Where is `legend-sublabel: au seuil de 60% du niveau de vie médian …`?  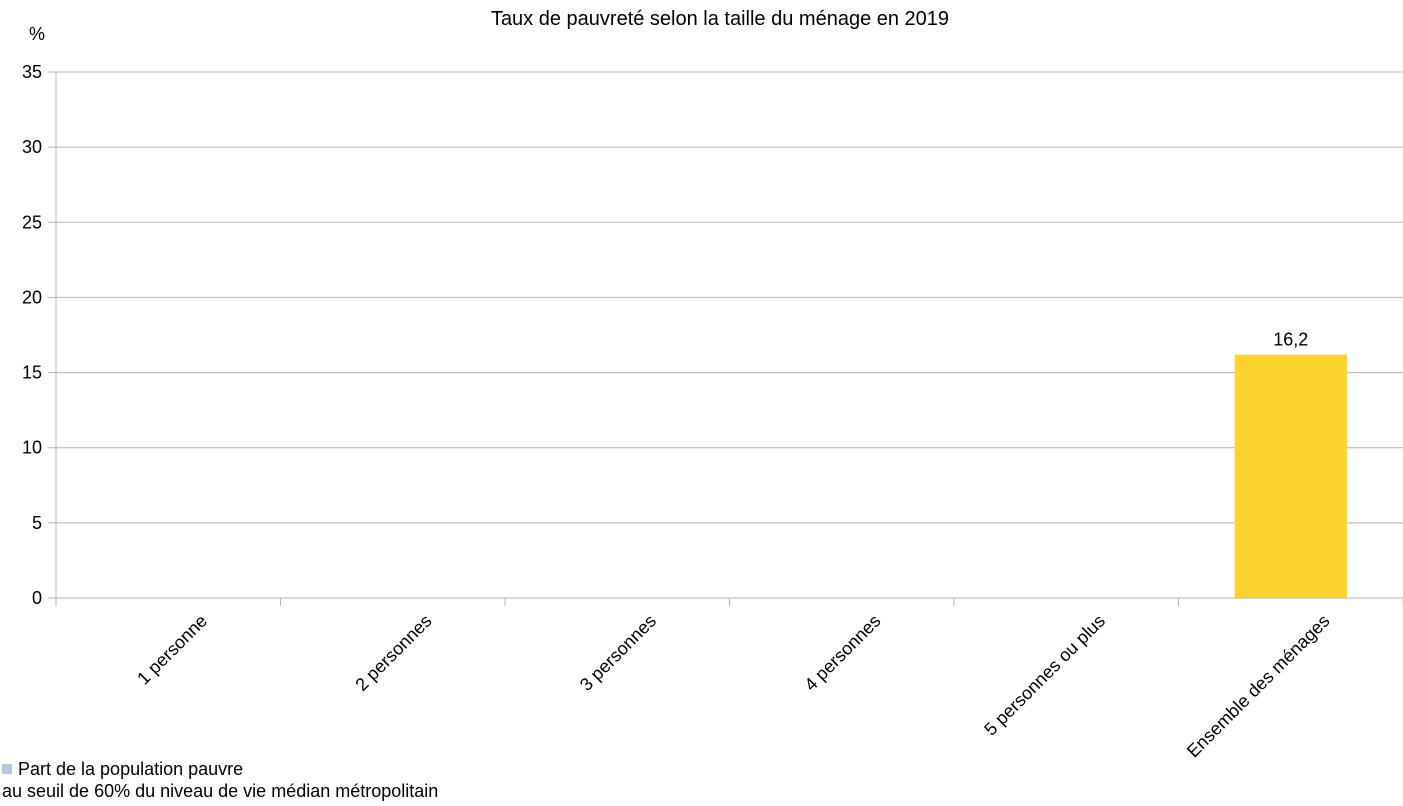
legend-sublabel: au seuil de 60% du niveau de vie médian … is located at coordinates (220, 791).